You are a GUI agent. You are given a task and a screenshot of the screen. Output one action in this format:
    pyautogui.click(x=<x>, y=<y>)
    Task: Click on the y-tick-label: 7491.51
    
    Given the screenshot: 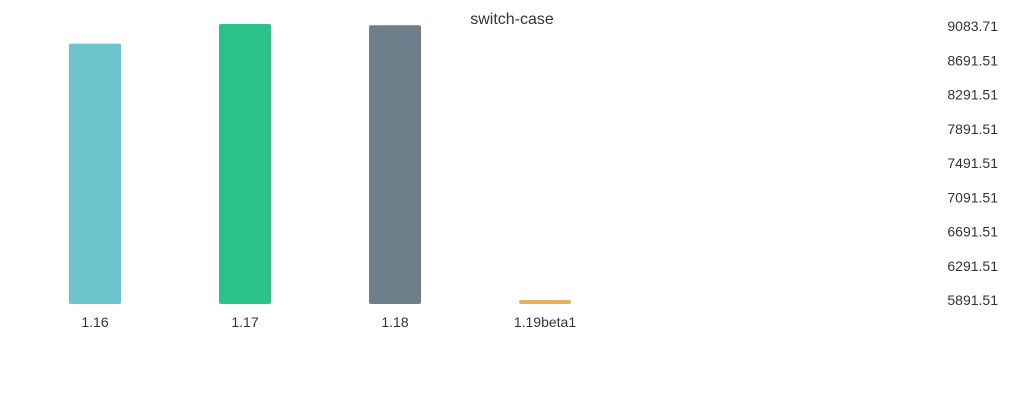 What is the action you would take?
    pyautogui.click(x=972, y=163)
    